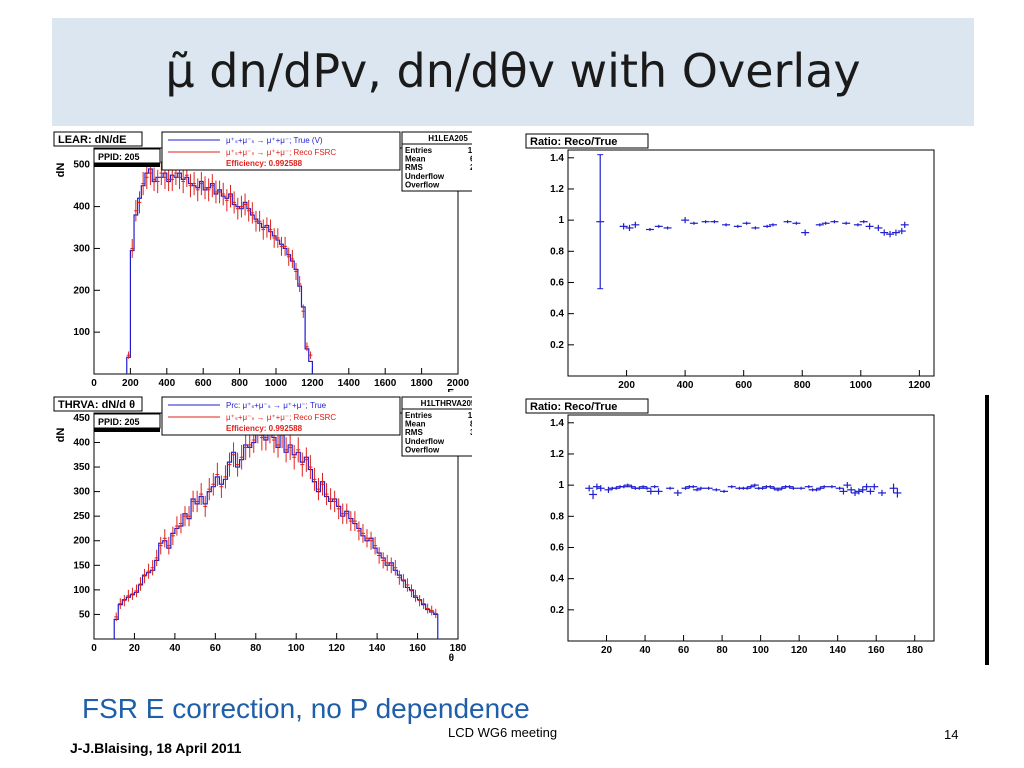 The image size is (1024, 768). Describe the element at coordinates (415, 159) in the screenshot. I see `stats-key: Mean` at that location.